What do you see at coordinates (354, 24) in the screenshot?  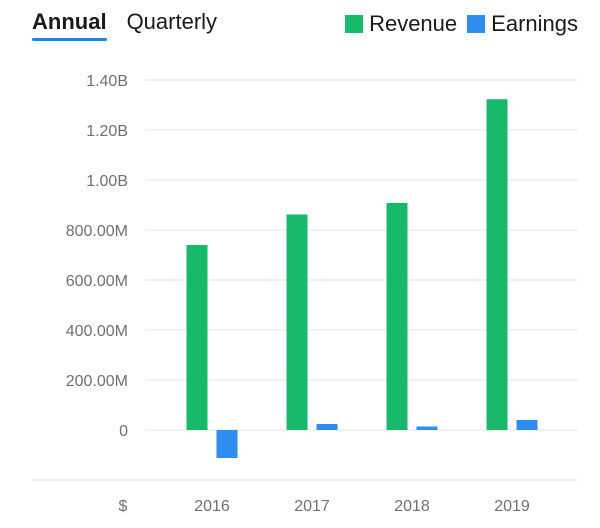 I see `legend-swatch-revenue` at bounding box center [354, 24].